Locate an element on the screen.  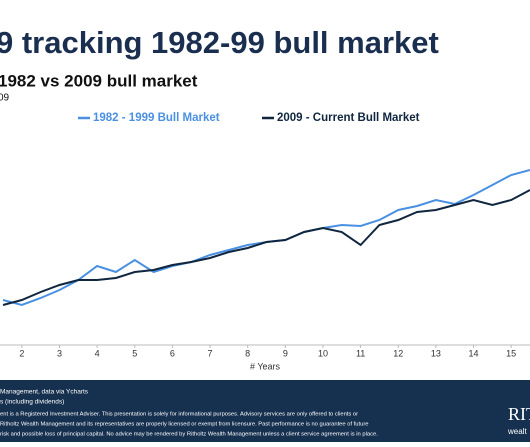
footer-source-note: s (including dividends) is located at coordinates (32, 402).